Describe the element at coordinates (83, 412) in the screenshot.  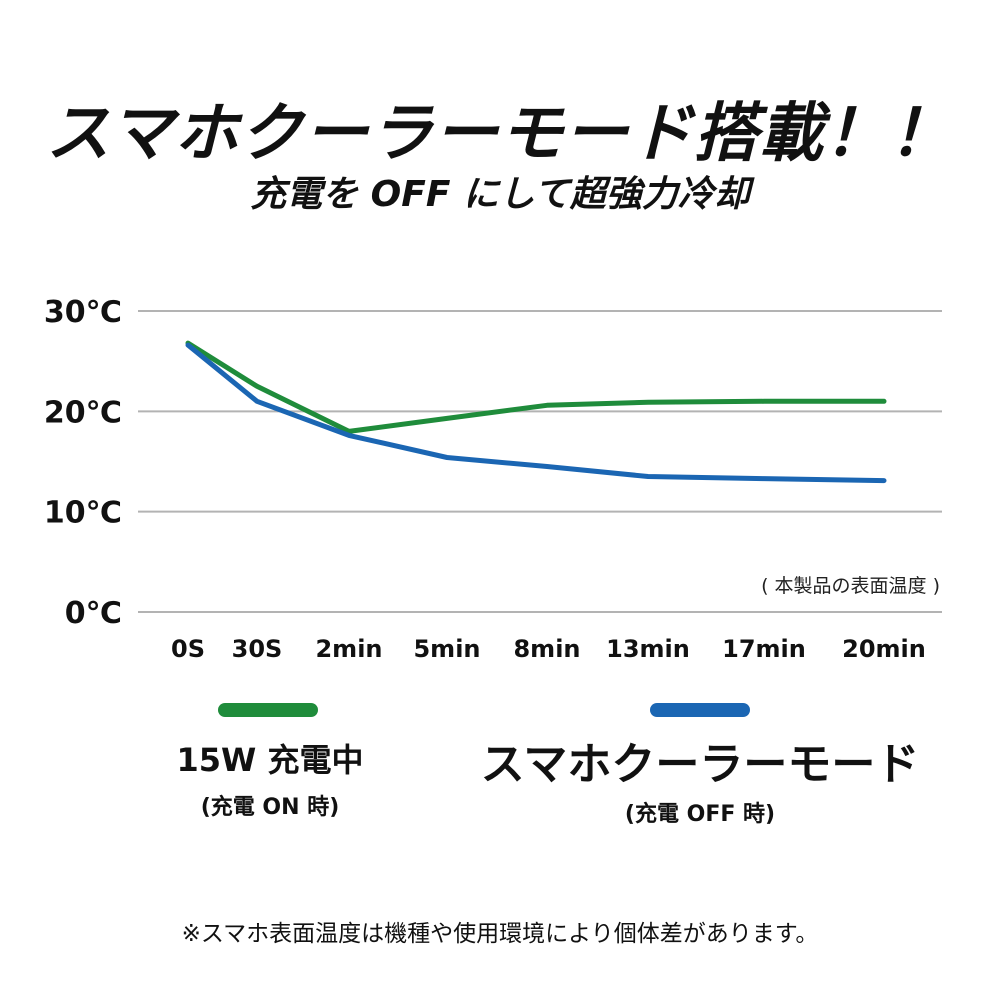
I see `y-tick-label: 20℃` at that location.